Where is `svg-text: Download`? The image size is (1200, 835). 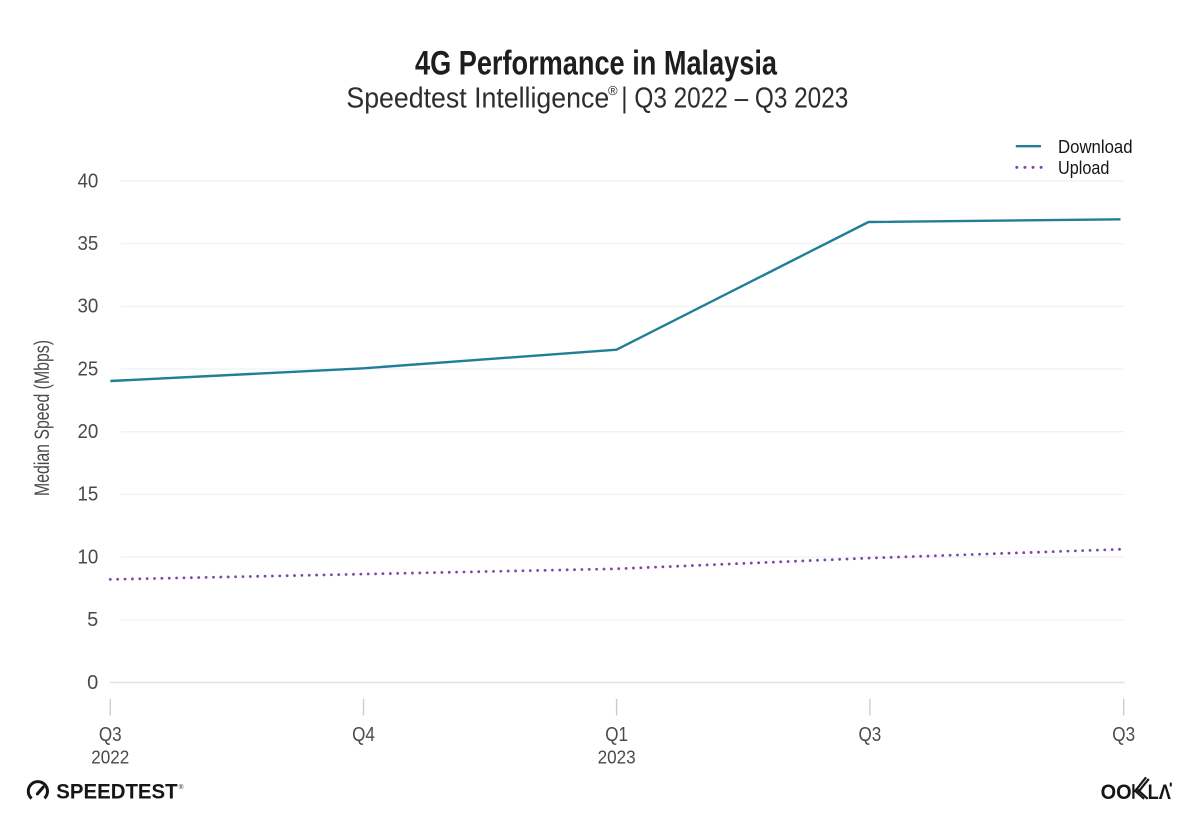 svg-text: Download is located at coordinates (1095, 147).